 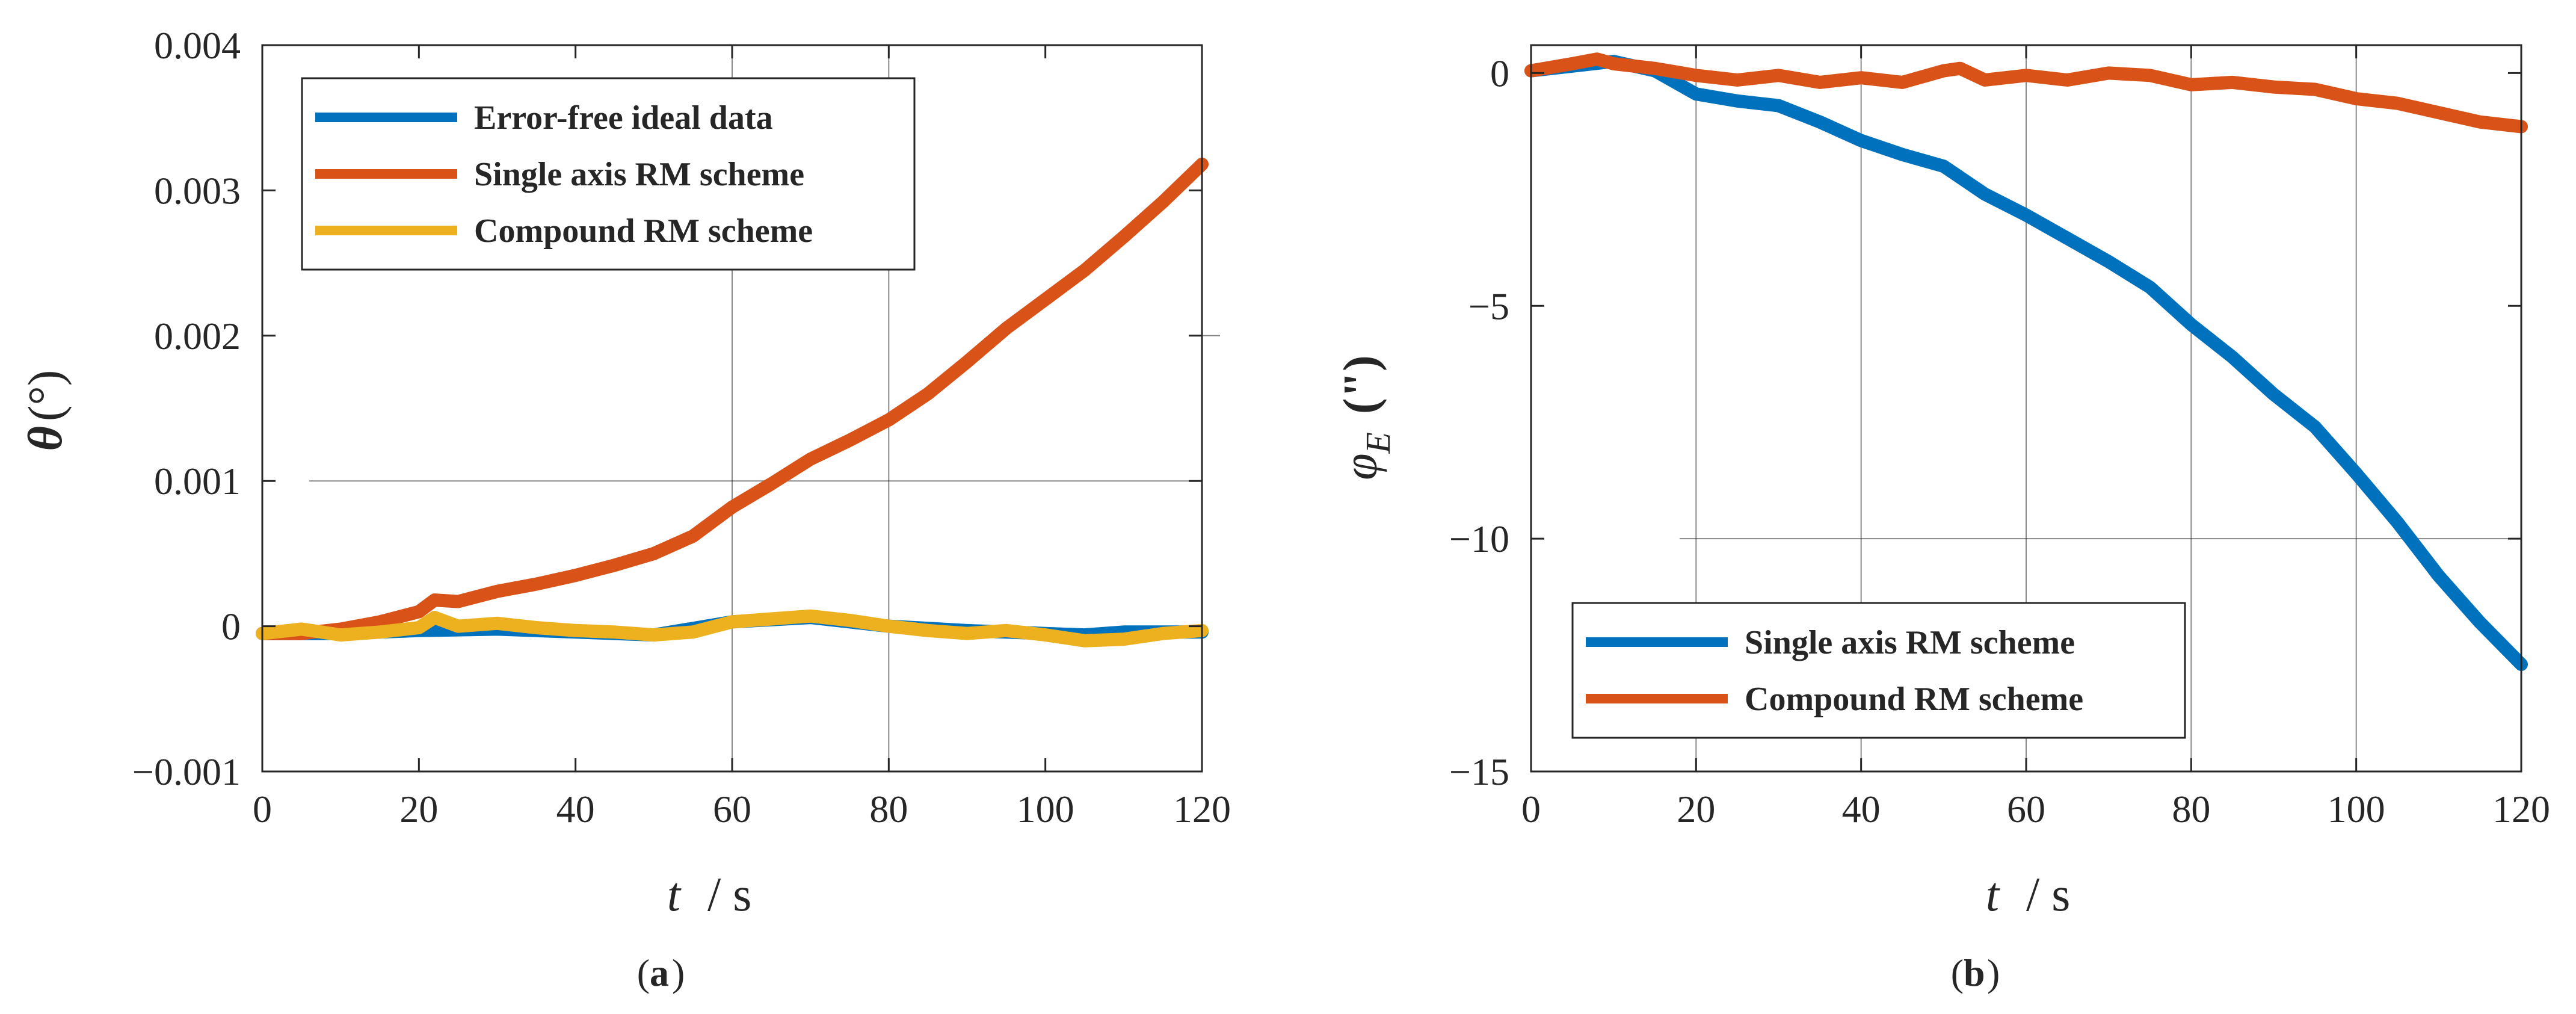 What do you see at coordinates (1479, 771) in the screenshot?
I see `y-tick-label: −15` at bounding box center [1479, 771].